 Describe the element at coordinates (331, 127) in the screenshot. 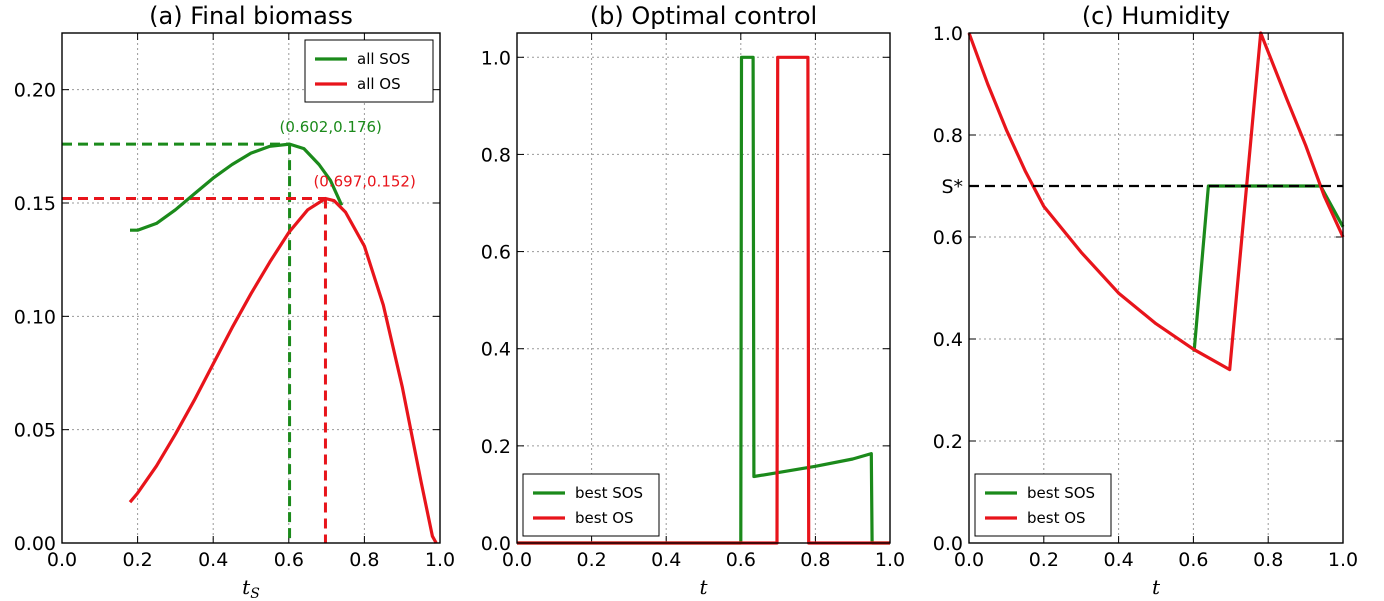

I see `point-annotation: (0.602,0.176)` at that location.